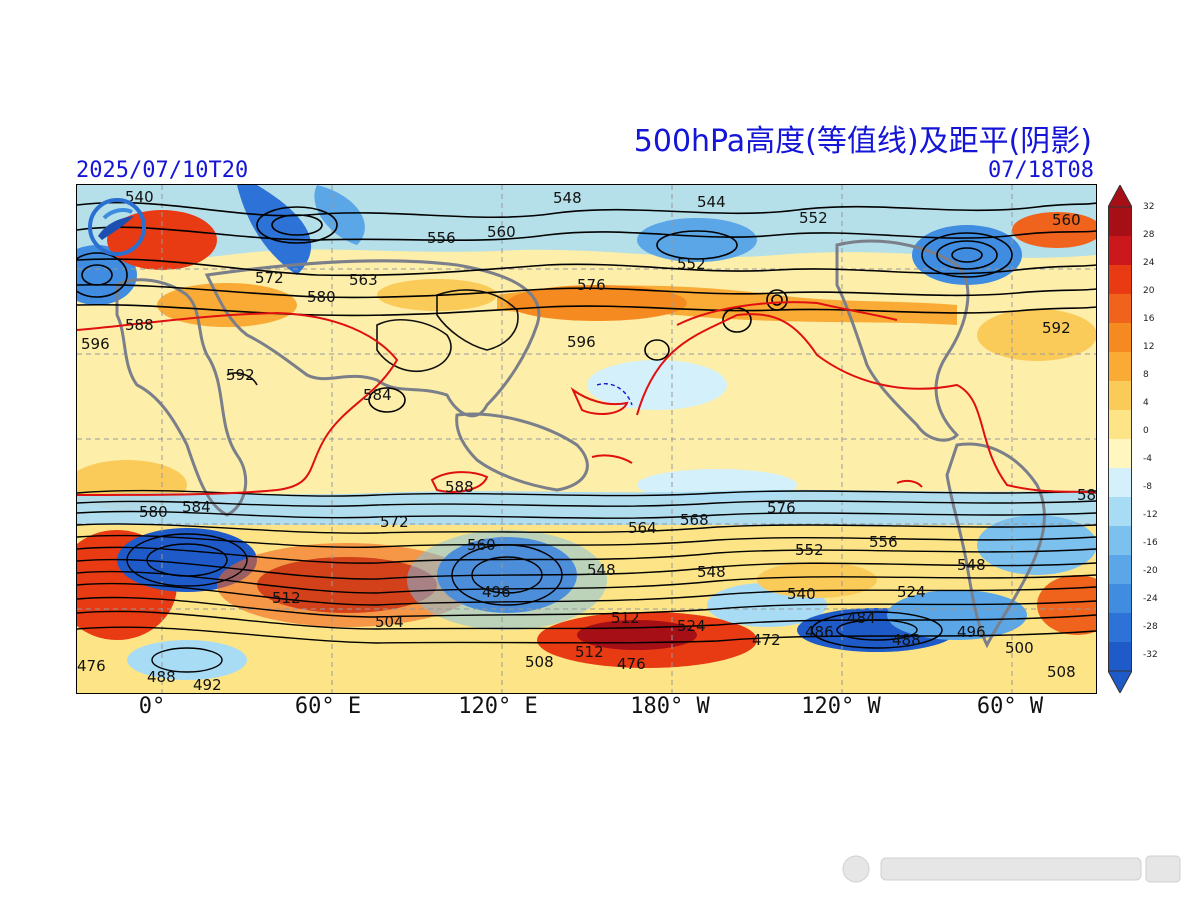 The image size is (1200, 900). Describe the element at coordinates (363, 280) in the screenshot. I see `contour-label: 563` at that location.